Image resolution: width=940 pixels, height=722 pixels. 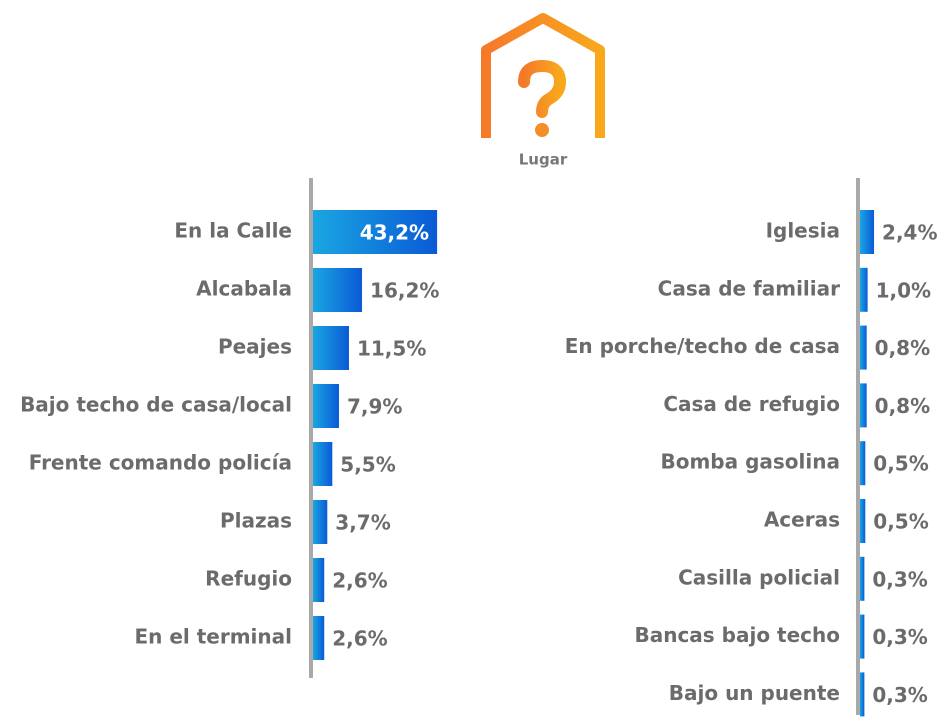 What do you see at coordinates (362, 523) in the screenshot?
I see `value-label: 3,7%` at bounding box center [362, 523].